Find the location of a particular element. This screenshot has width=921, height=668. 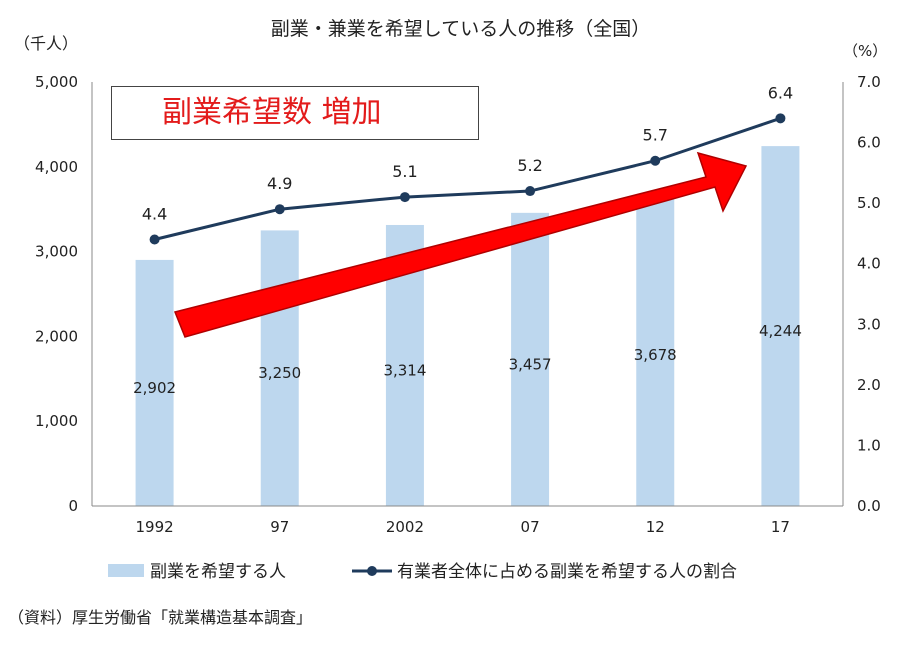

left-axis: 0 1,000 2,000 3,000 4,000 5,000 is located at coordinates (64, 294).